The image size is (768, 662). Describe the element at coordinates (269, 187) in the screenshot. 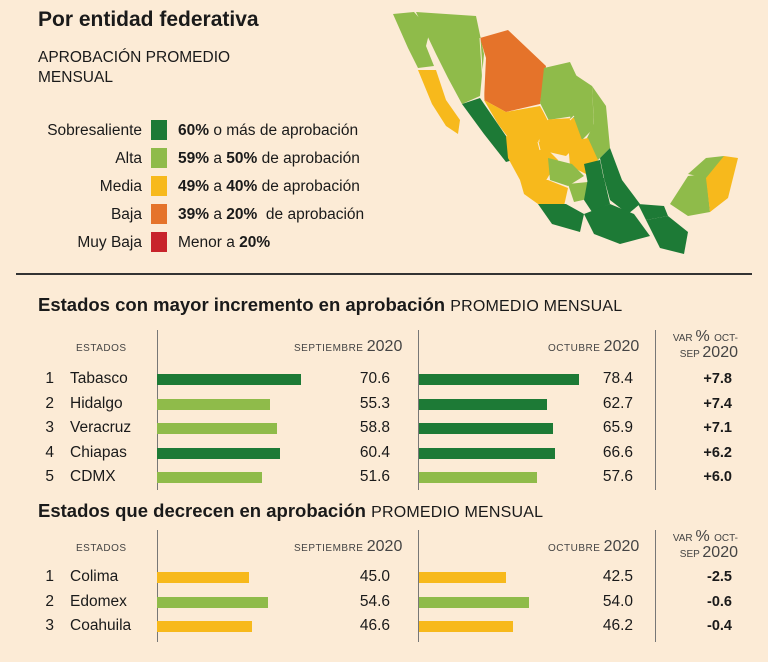

I see `legend-range: 49% a 40% de aprobación` at that location.